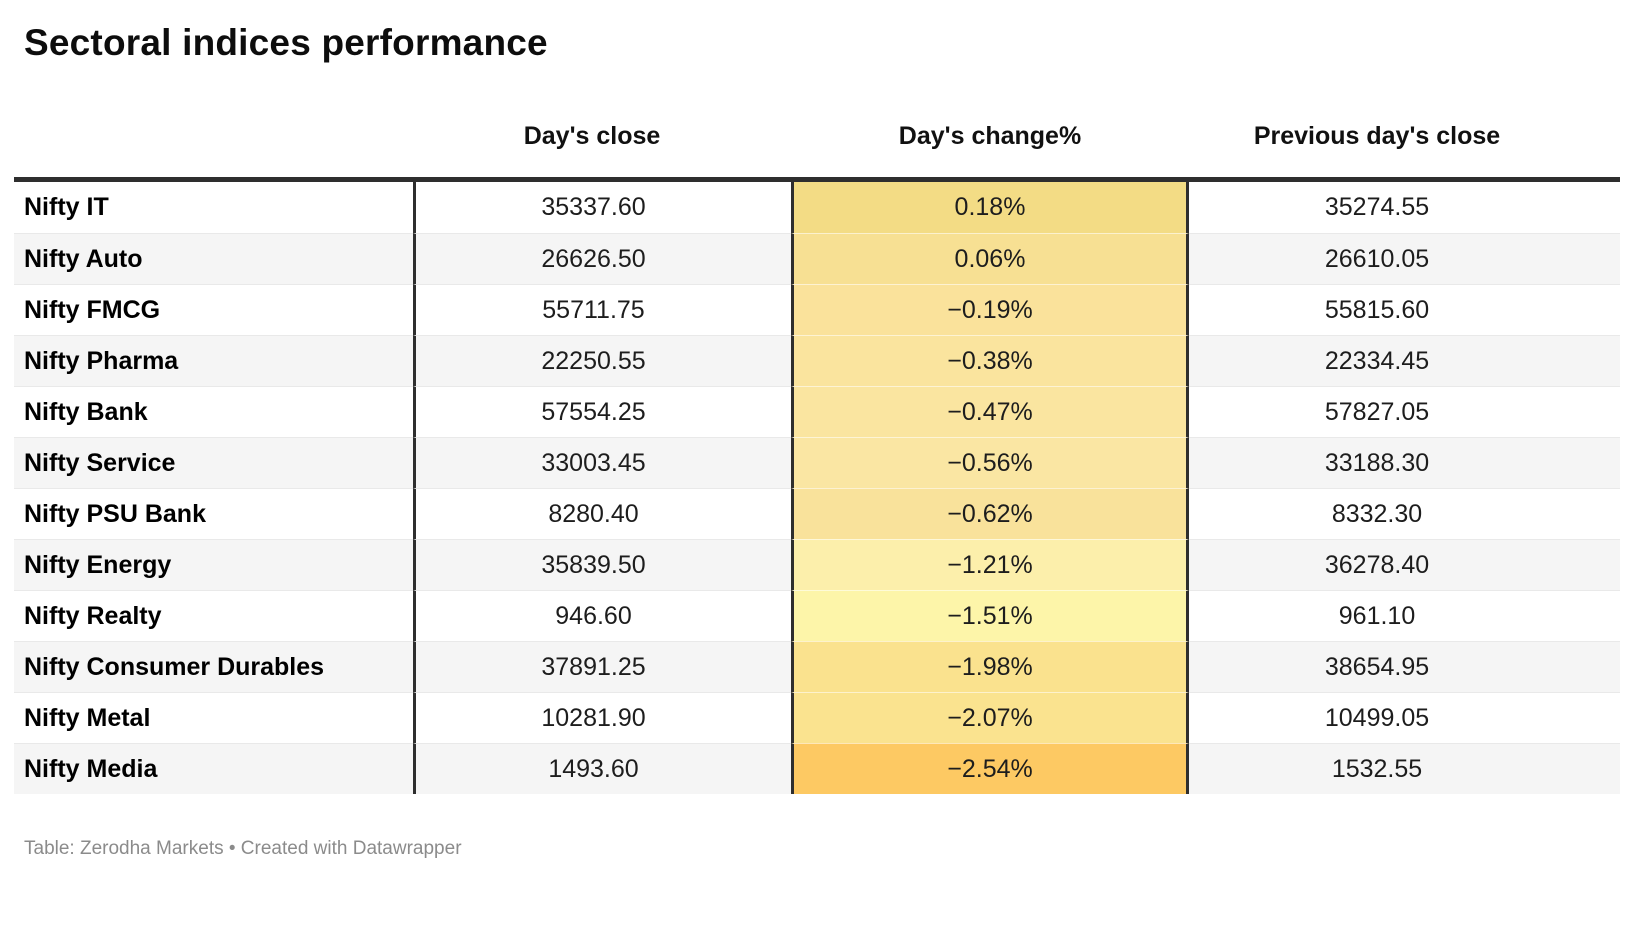 The height and width of the screenshot is (936, 1636). I want to click on previous-close-value: 22334.45, so click(1404, 360).